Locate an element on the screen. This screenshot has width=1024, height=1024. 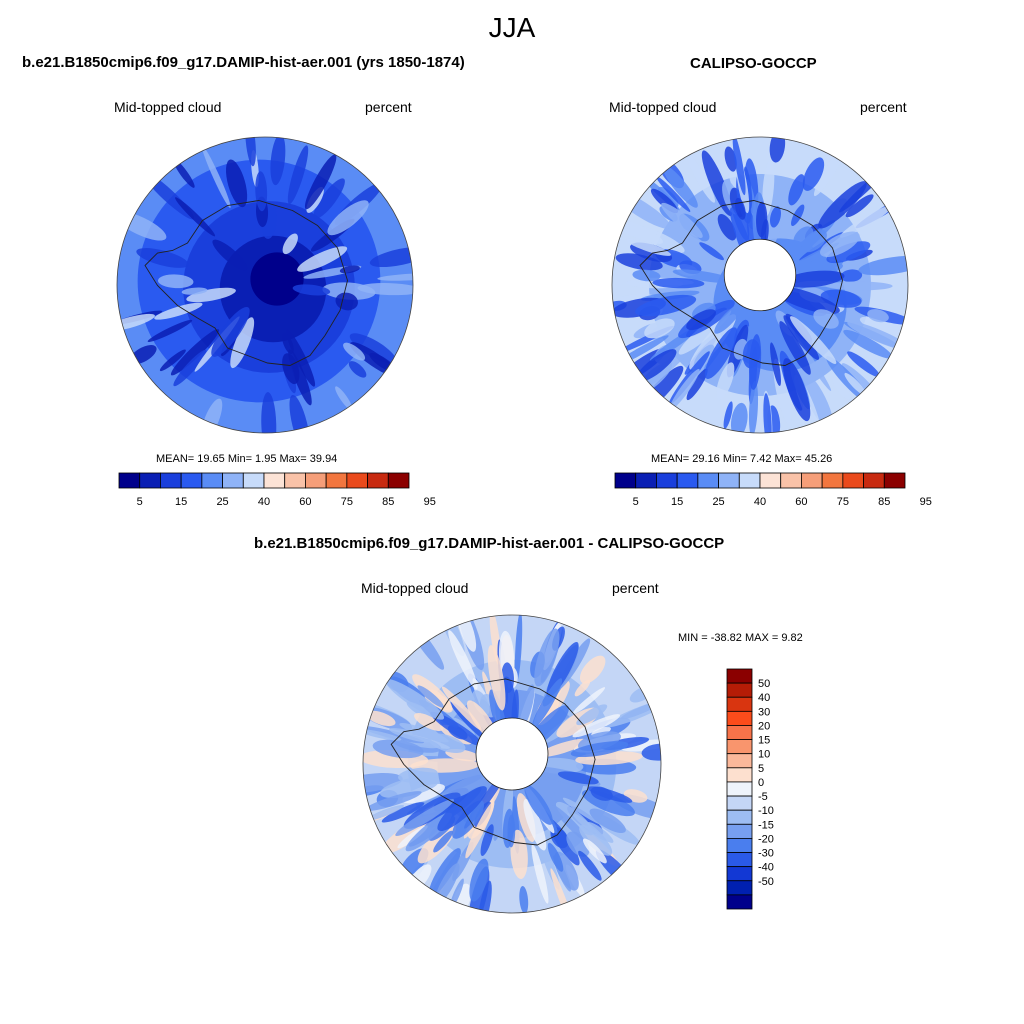
diff-colorbar-tick-label: 50 is located at coordinates (764, 684).